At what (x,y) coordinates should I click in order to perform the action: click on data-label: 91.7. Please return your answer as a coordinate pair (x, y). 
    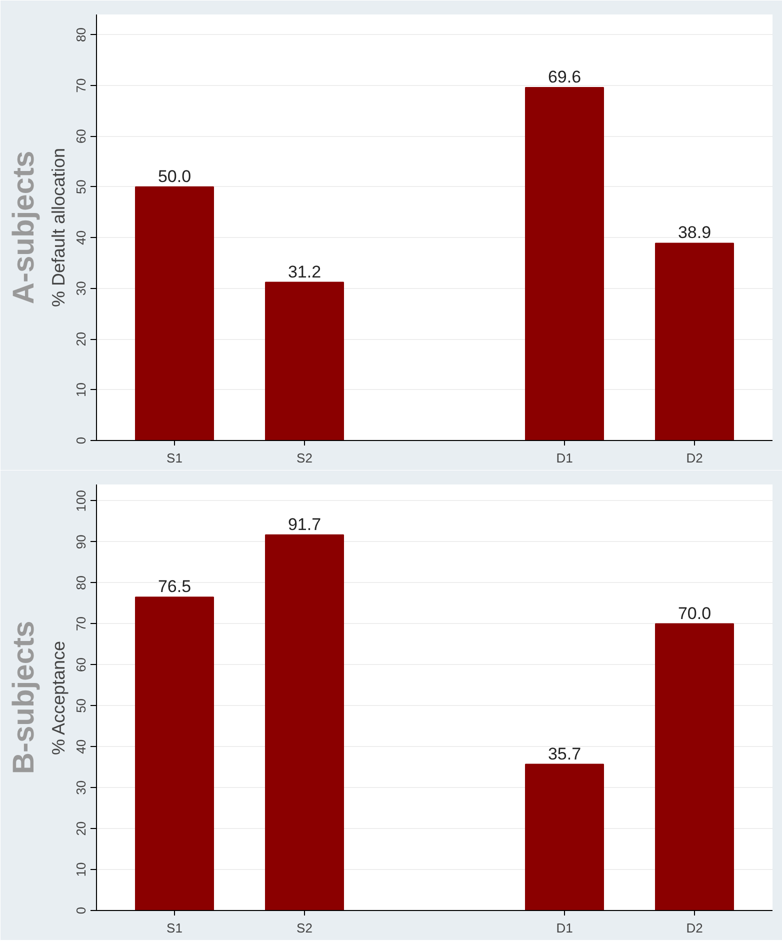
    Looking at the image, I should click on (305, 524).